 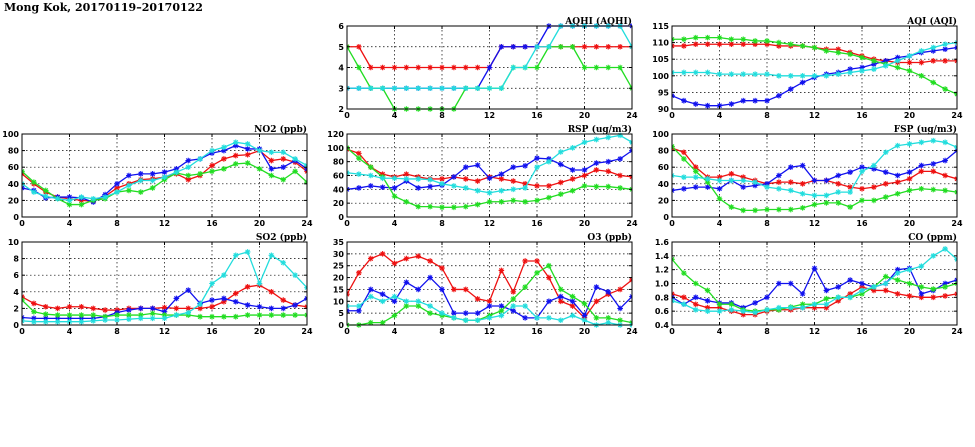 I want to click on series-line, so click(x=489, y=170).